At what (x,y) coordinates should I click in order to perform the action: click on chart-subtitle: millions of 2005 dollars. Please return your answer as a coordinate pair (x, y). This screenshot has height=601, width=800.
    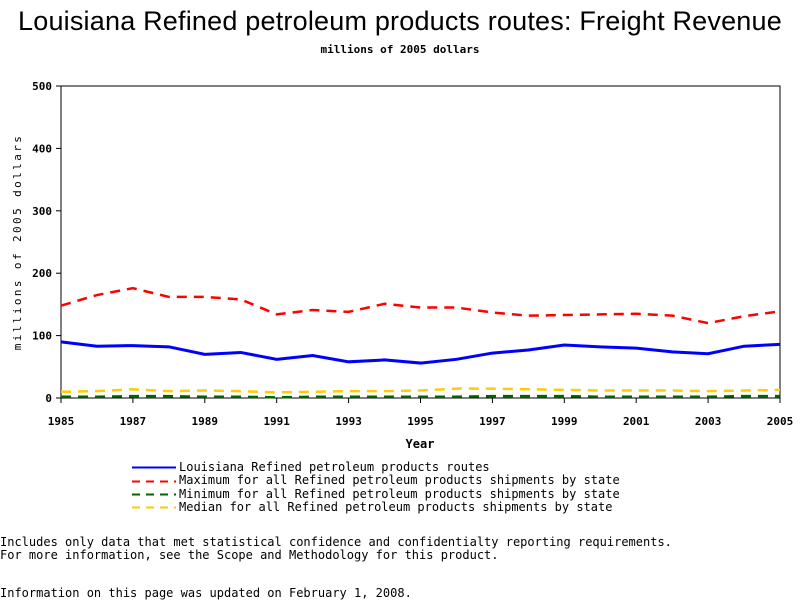
    Looking at the image, I should click on (400, 49).